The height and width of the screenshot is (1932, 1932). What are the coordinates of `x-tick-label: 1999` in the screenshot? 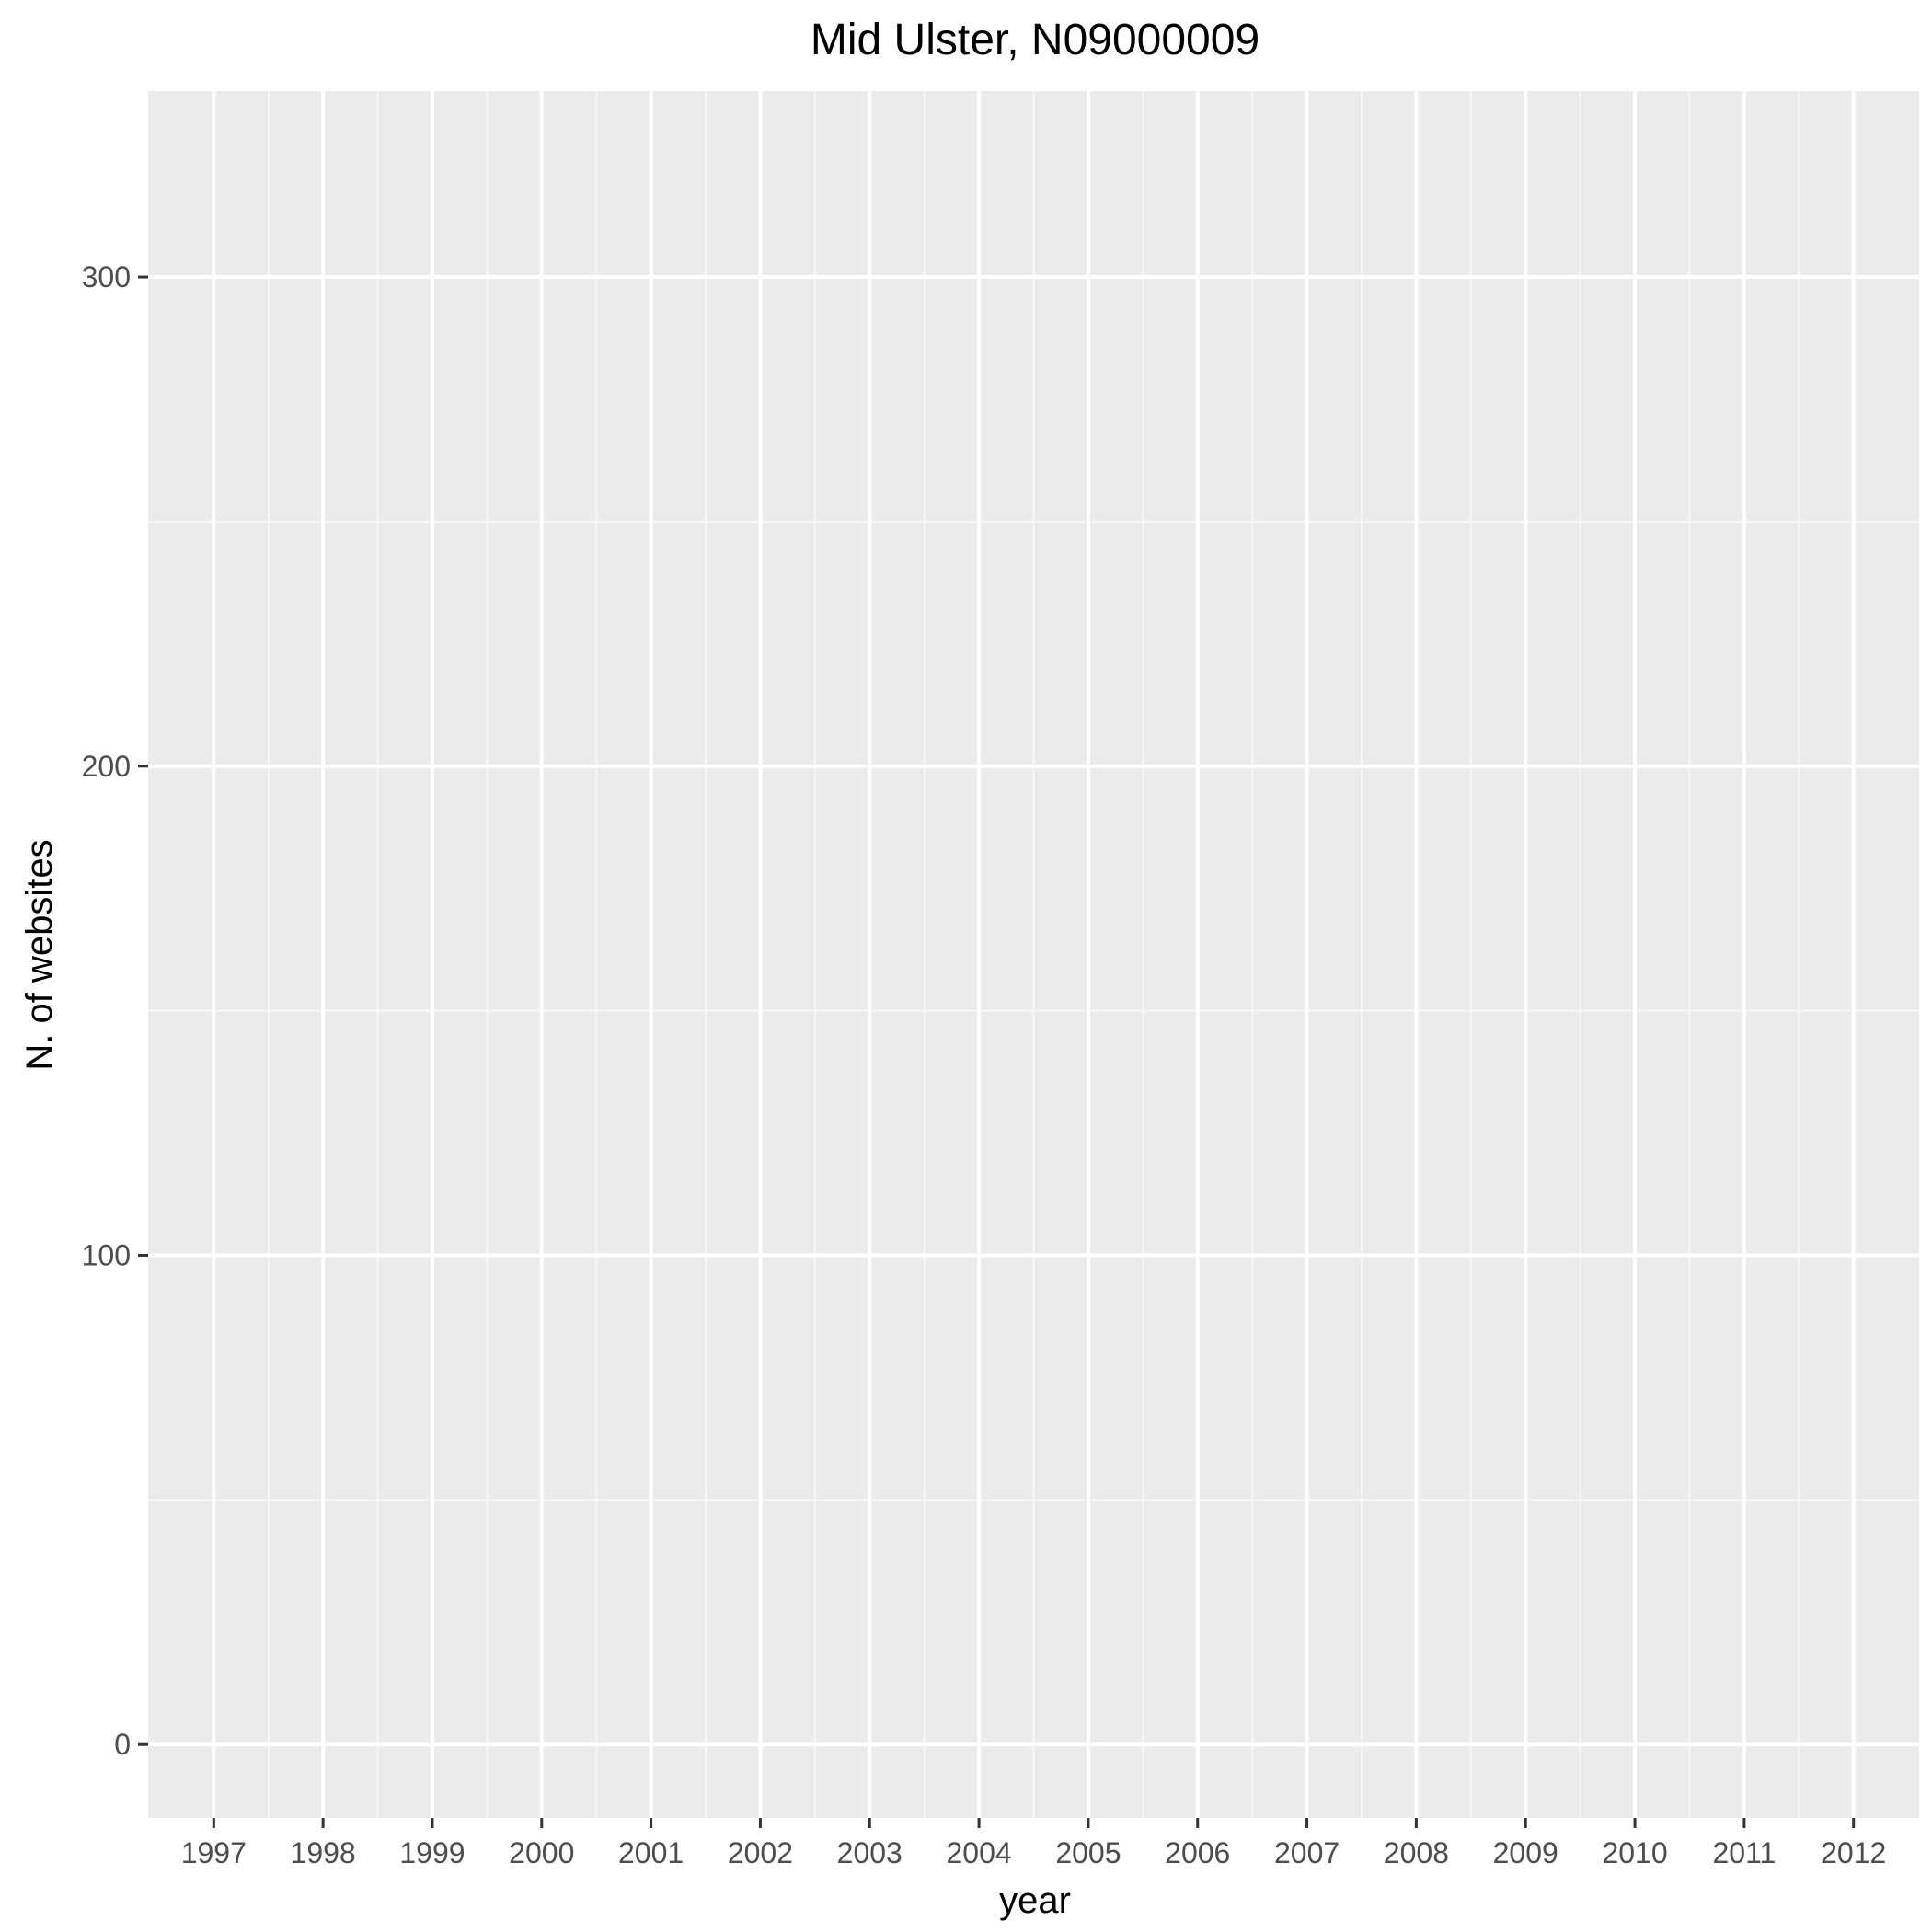 It's located at (432, 1852).